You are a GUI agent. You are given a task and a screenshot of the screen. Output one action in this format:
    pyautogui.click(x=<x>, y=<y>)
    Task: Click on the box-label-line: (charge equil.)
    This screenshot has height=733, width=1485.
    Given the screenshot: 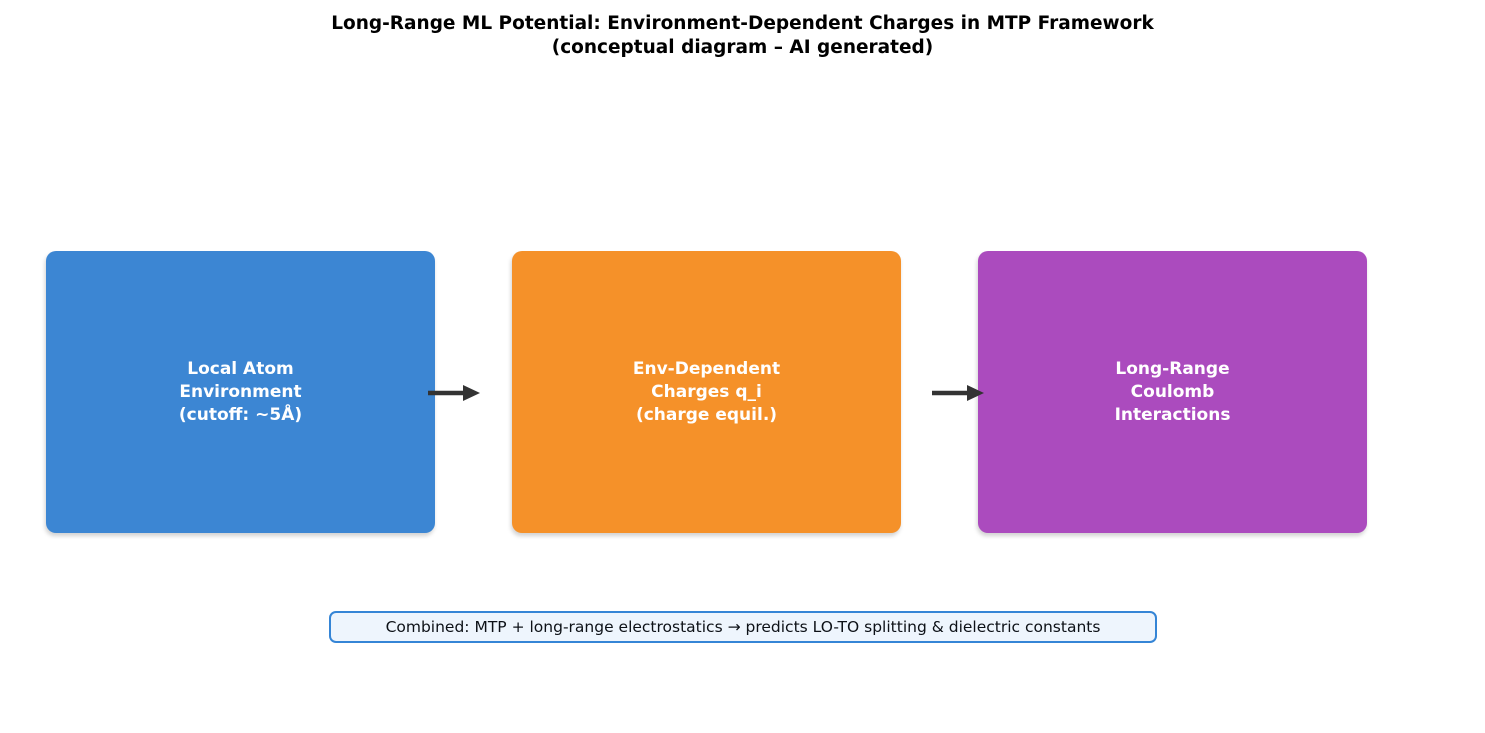 What is the action you would take?
    pyautogui.click(x=706, y=414)
    